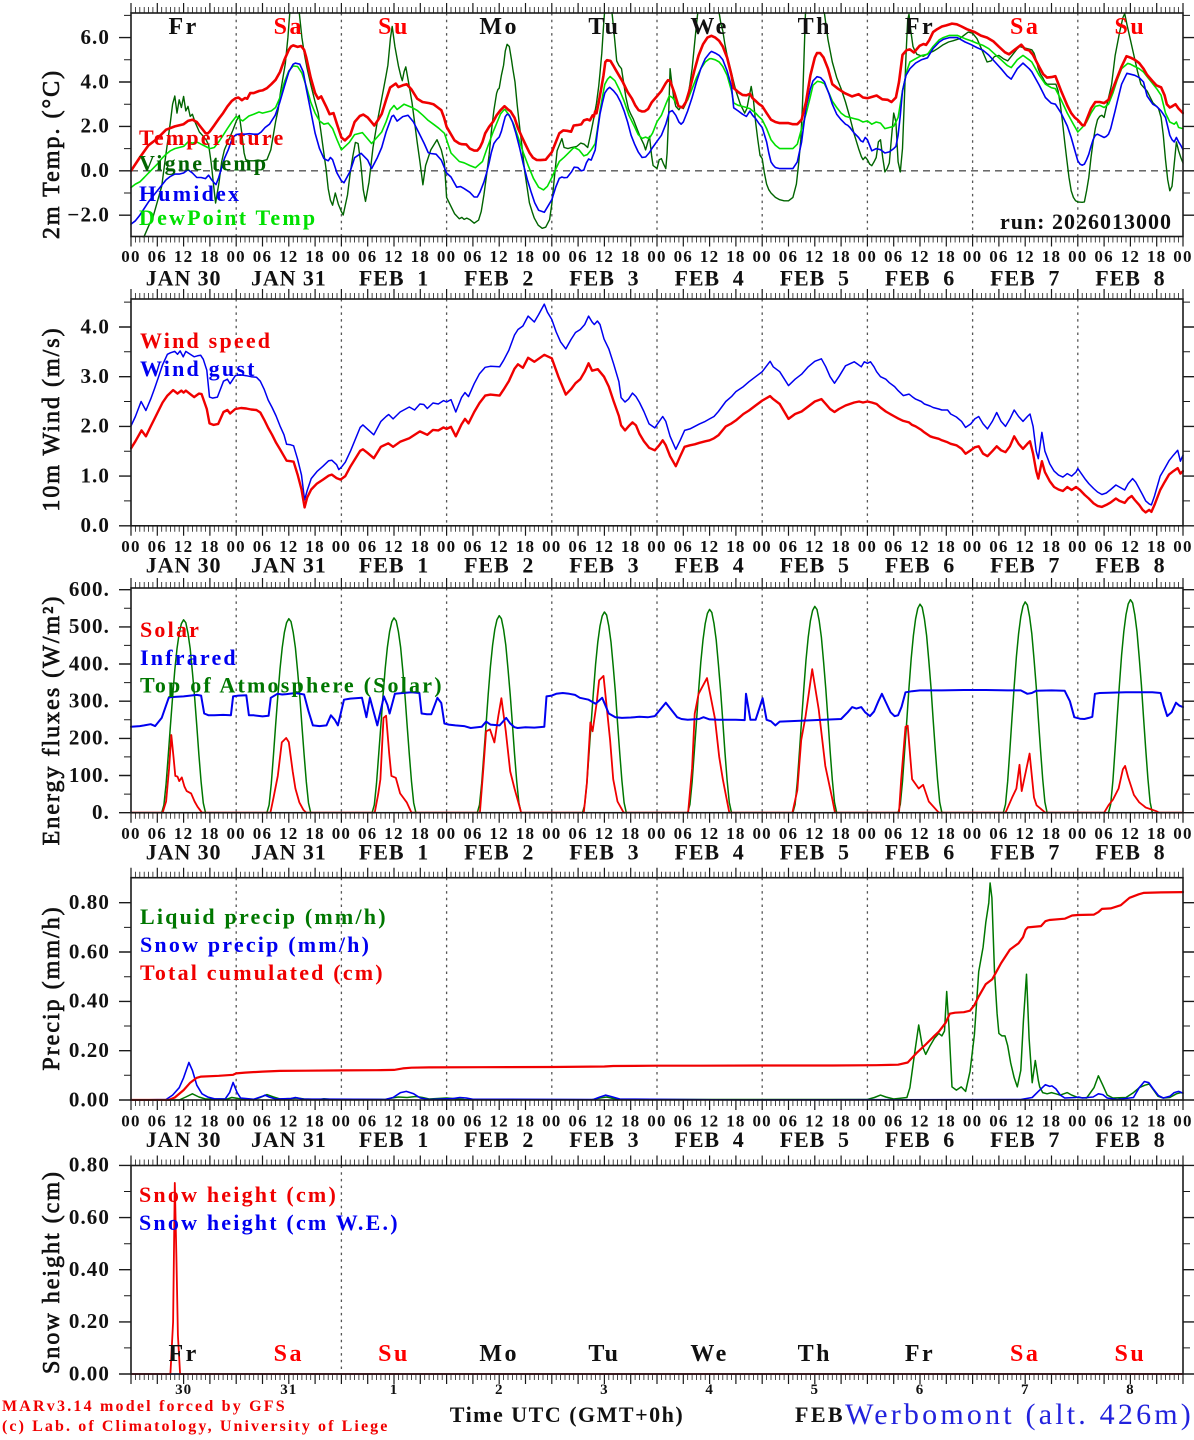 This screenshot has width=1194, height=1440. What do you see at coordinates (52, 1272) in the screenshot?
I see `svg-text: Snow height (cm)` at bounding box center [52, 1272].